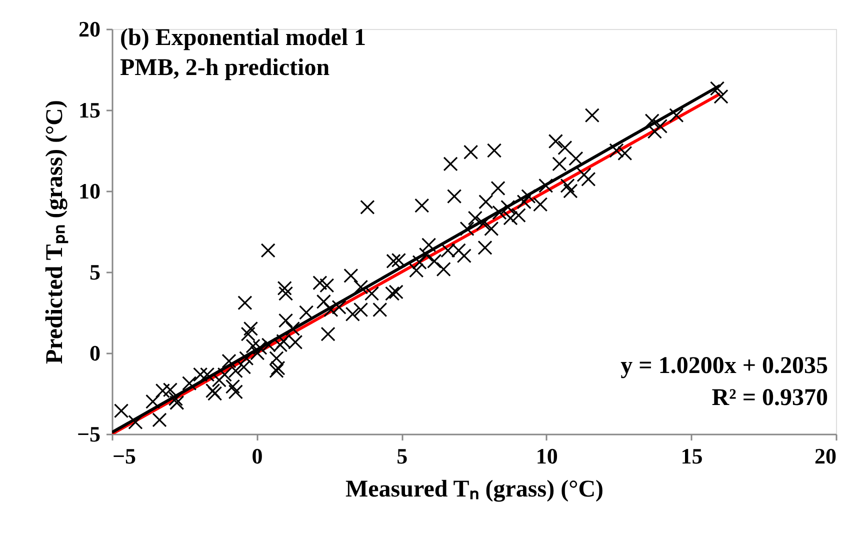  Describe the element at coordinates (124, 456) in the screenshot. I see `x-tick-label: −5` at that location.